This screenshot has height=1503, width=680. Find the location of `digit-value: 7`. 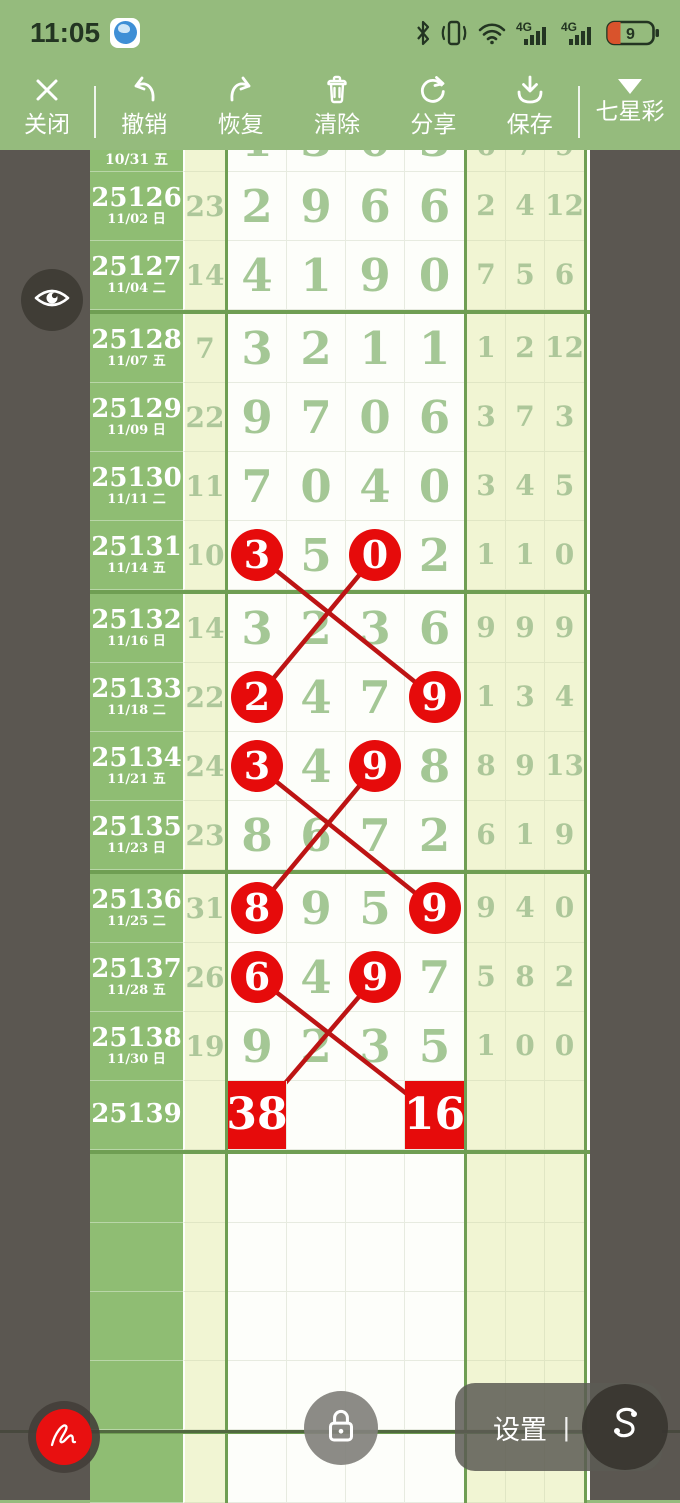

digit-value: 7 is located at coordinates (434, 977).